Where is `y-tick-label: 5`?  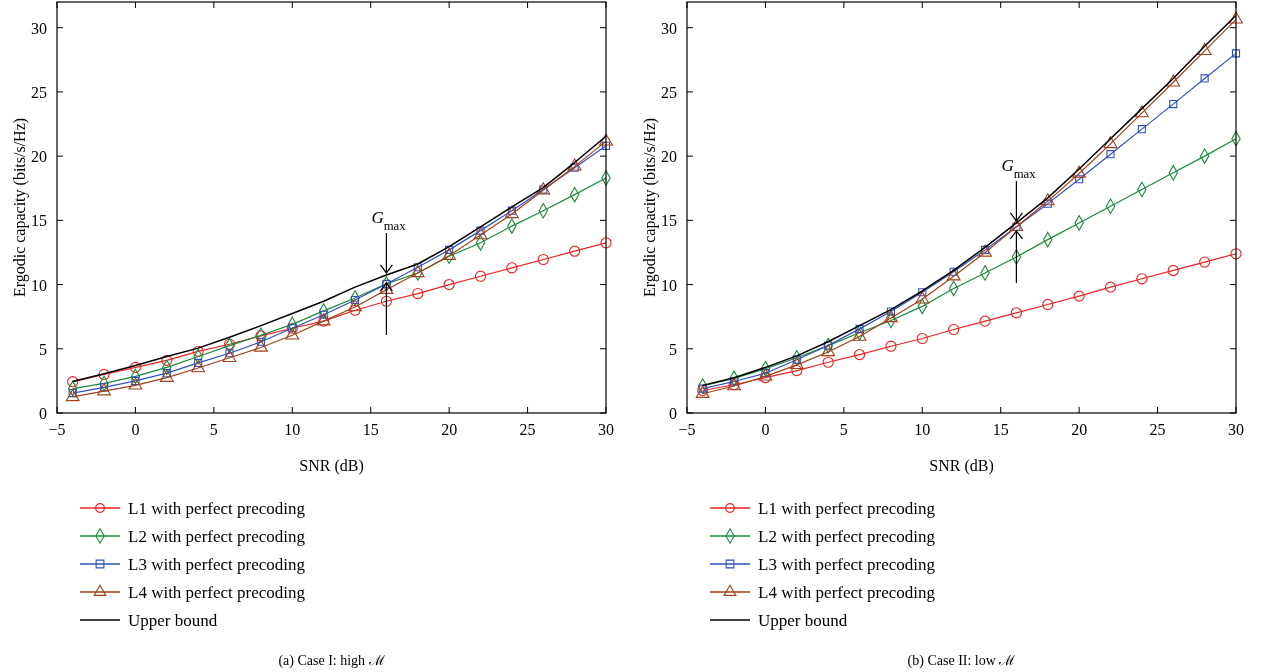
y-tick-label: 5 is located at coordinates (43, 349).